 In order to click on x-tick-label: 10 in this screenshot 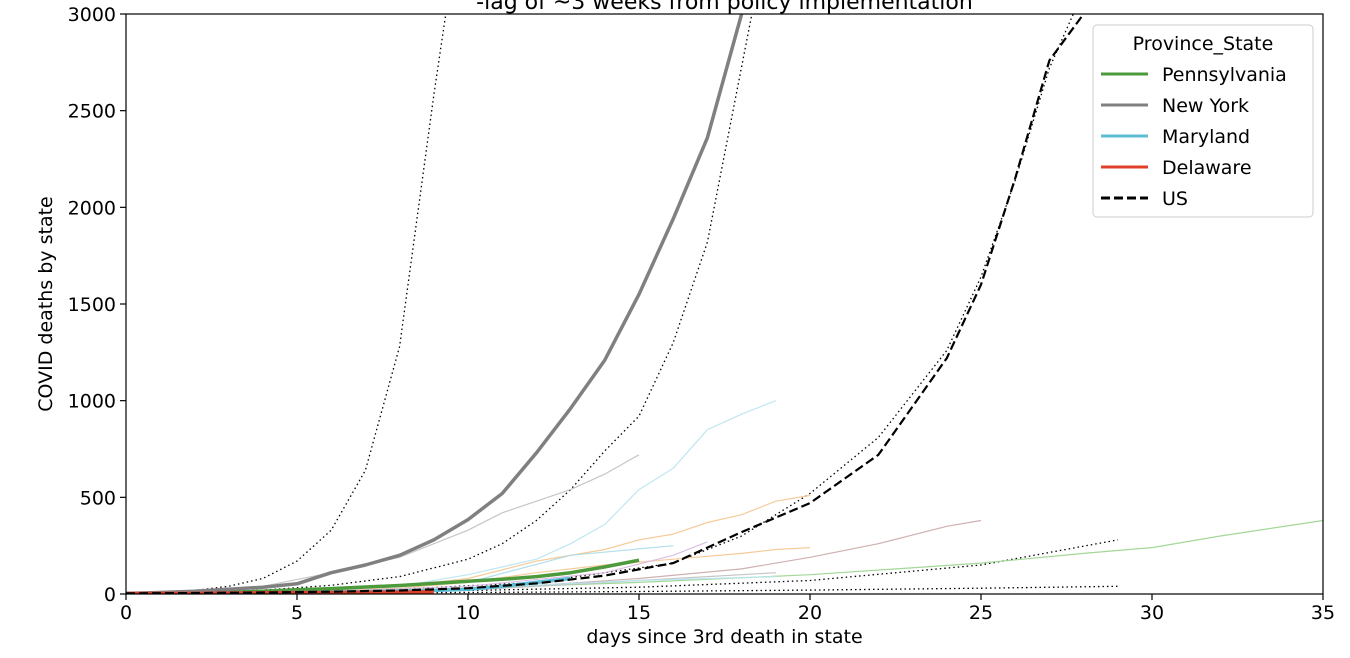, I will do `click(468, 613)`.